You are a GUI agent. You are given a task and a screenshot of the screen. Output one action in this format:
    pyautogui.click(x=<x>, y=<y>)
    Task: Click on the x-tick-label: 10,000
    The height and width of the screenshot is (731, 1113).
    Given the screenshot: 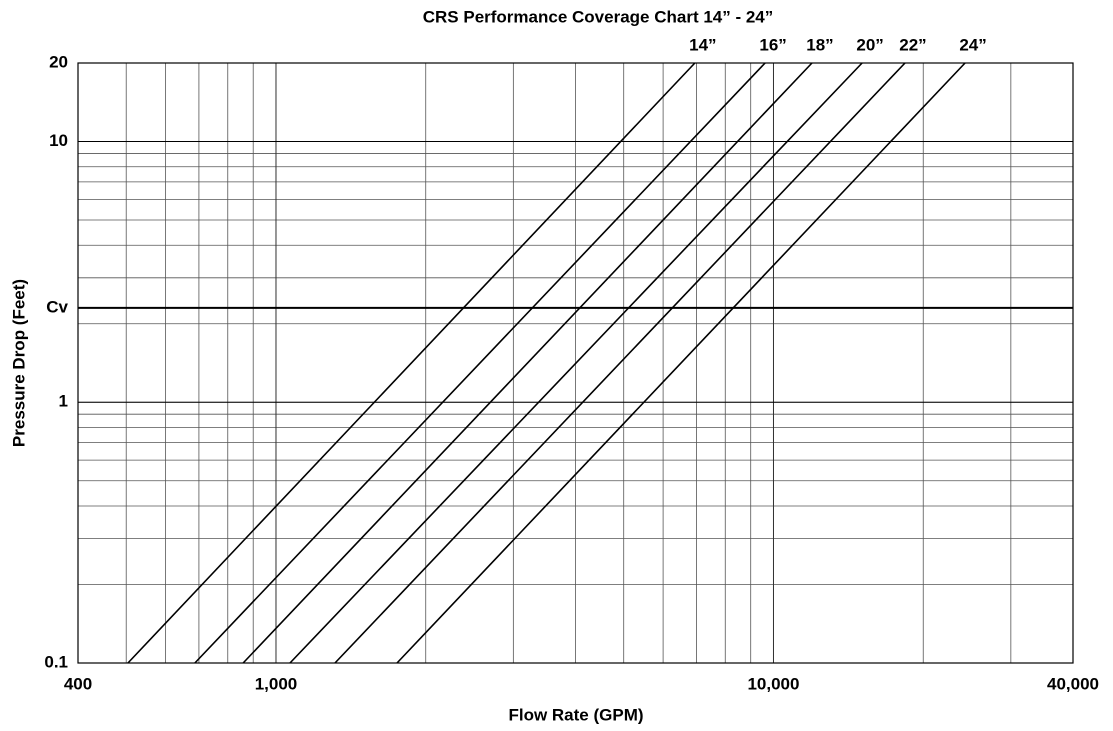 What is the action you would take?
    pyautogui.click(x=773, y=683)
    